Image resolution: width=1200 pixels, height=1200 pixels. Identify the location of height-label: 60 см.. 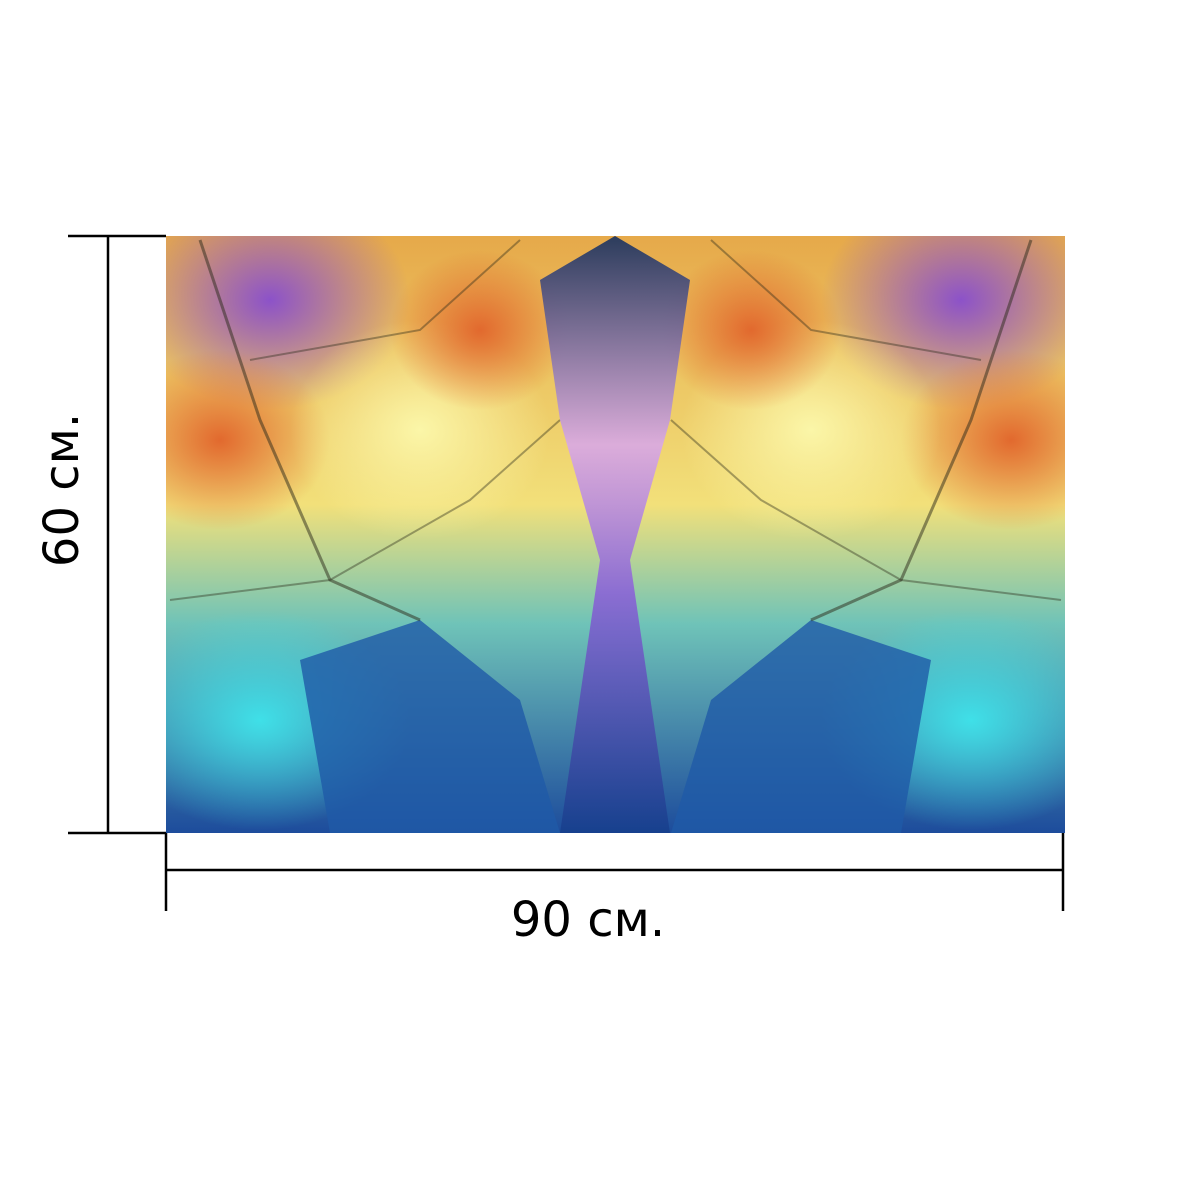
(62, 490).